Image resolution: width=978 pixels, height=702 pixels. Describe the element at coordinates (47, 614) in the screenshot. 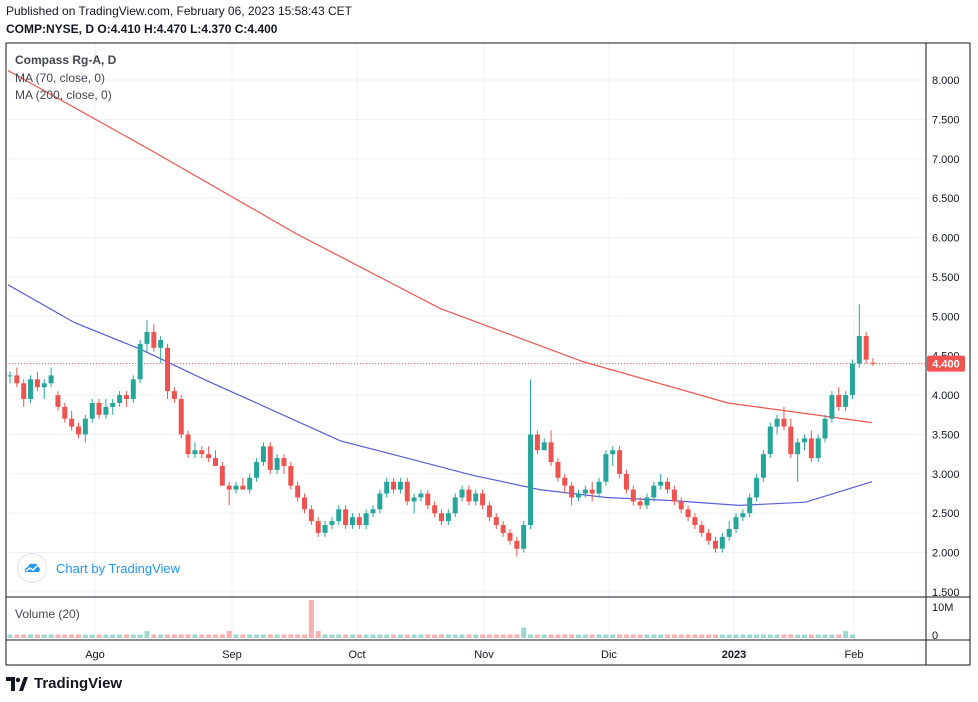

I see `legend-volume: Volume (20)` at that location.